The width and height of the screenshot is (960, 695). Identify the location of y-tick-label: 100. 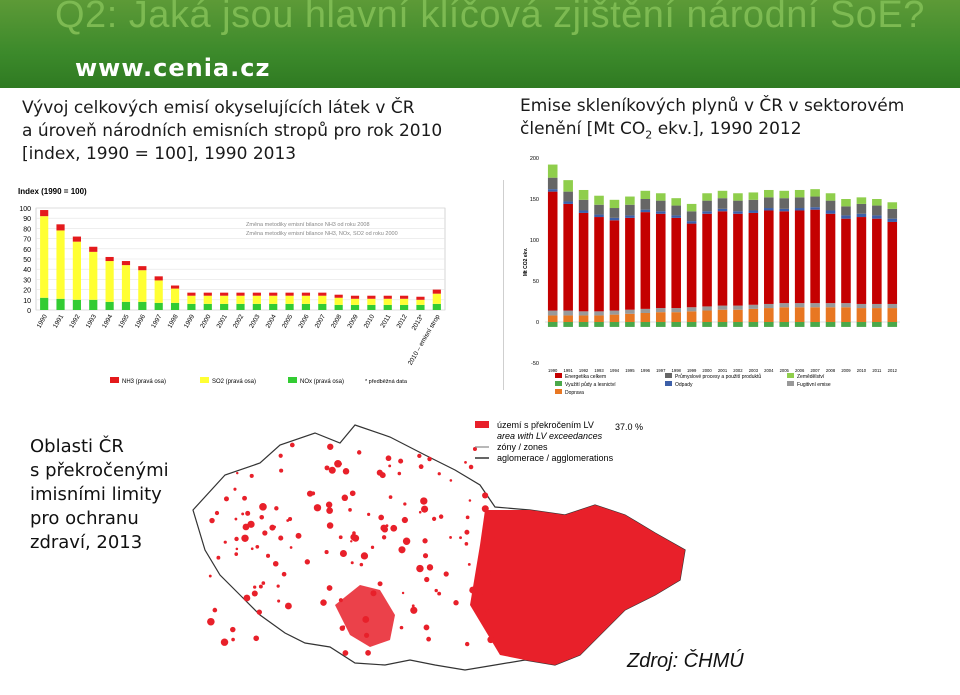
(534, 241).